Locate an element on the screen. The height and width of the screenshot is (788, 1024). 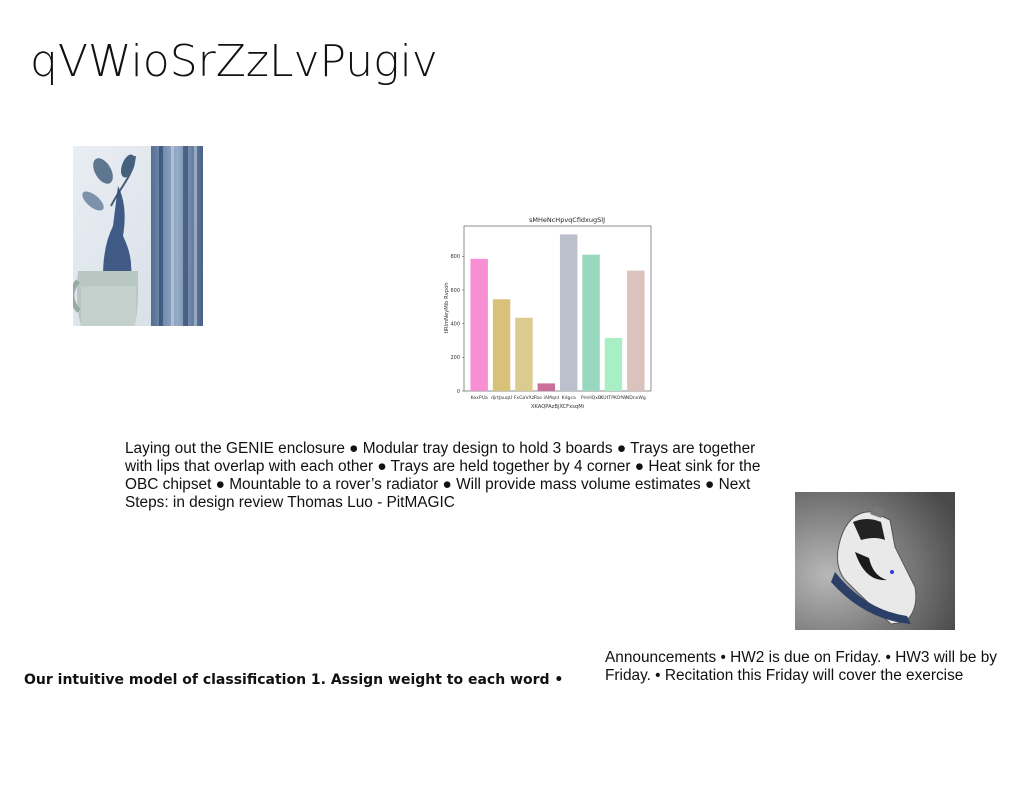
plot-frame is located at coordinates (557, 308).